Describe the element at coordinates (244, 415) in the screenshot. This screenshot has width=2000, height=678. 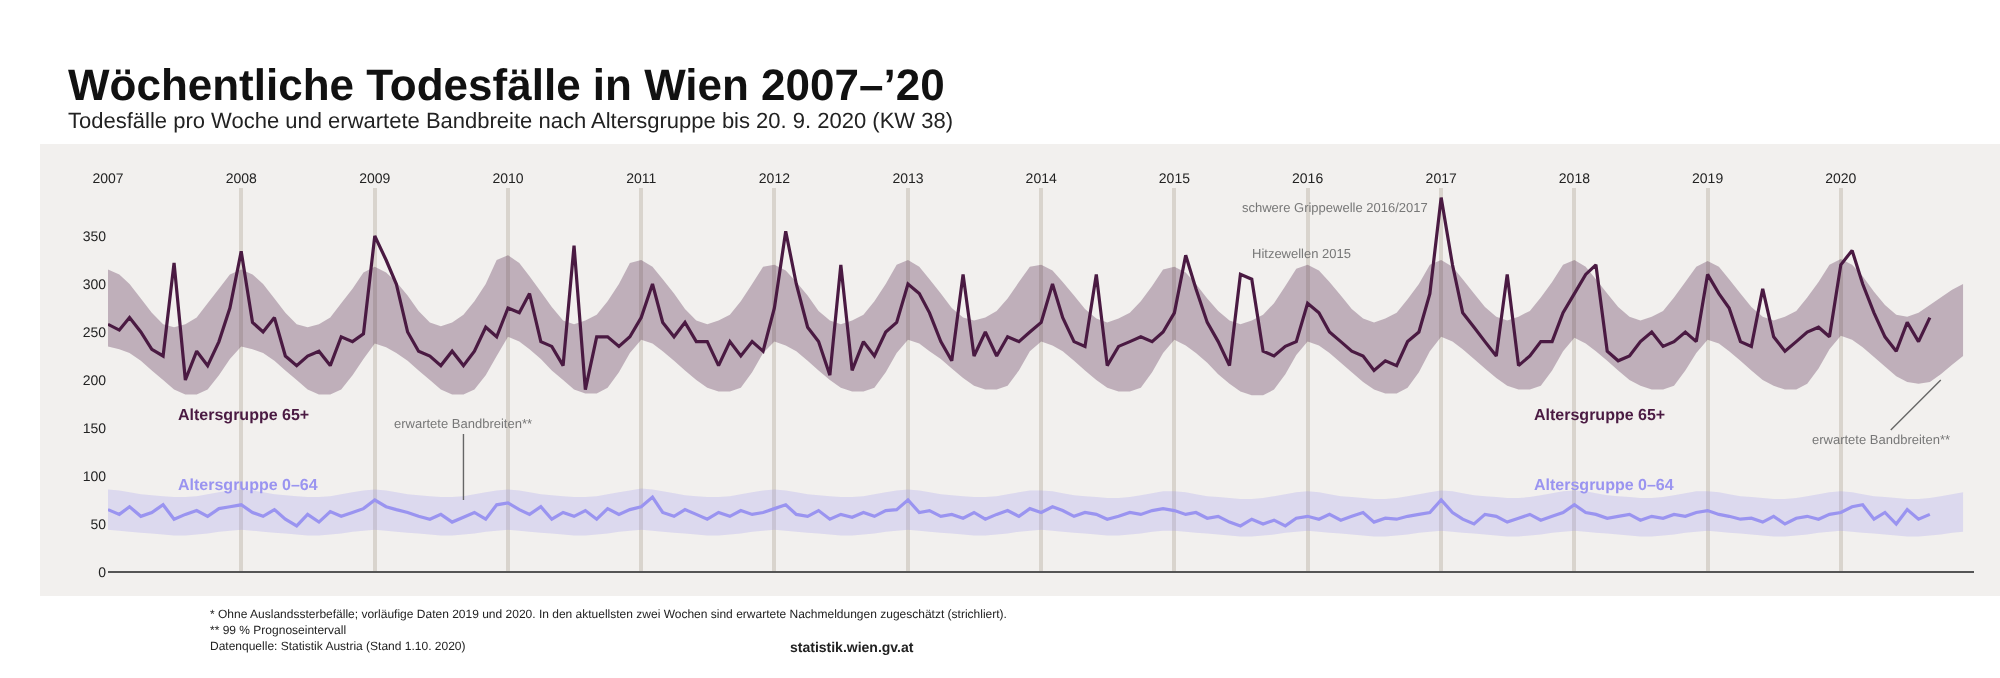
I see `series-label: Altersgruppe 65+` at that location.